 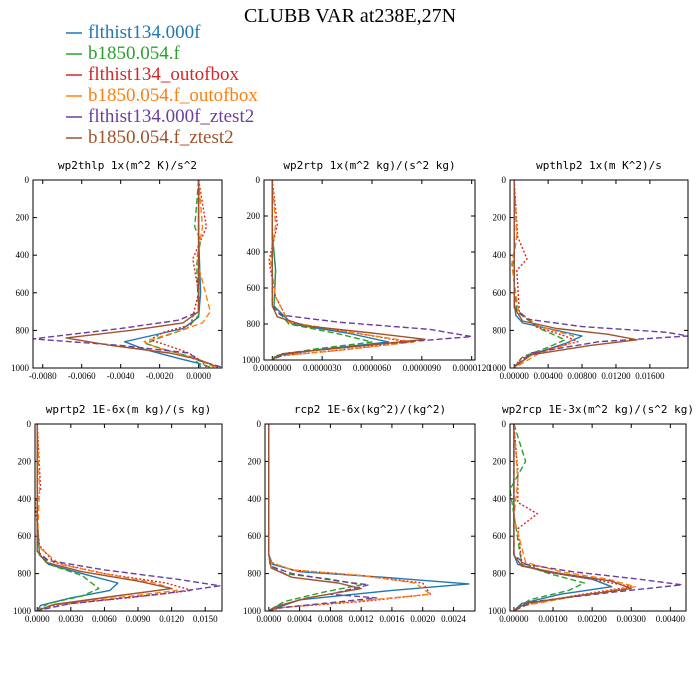 I want to click on x-tick-label: 0.01200, so click(x=616, y=376).